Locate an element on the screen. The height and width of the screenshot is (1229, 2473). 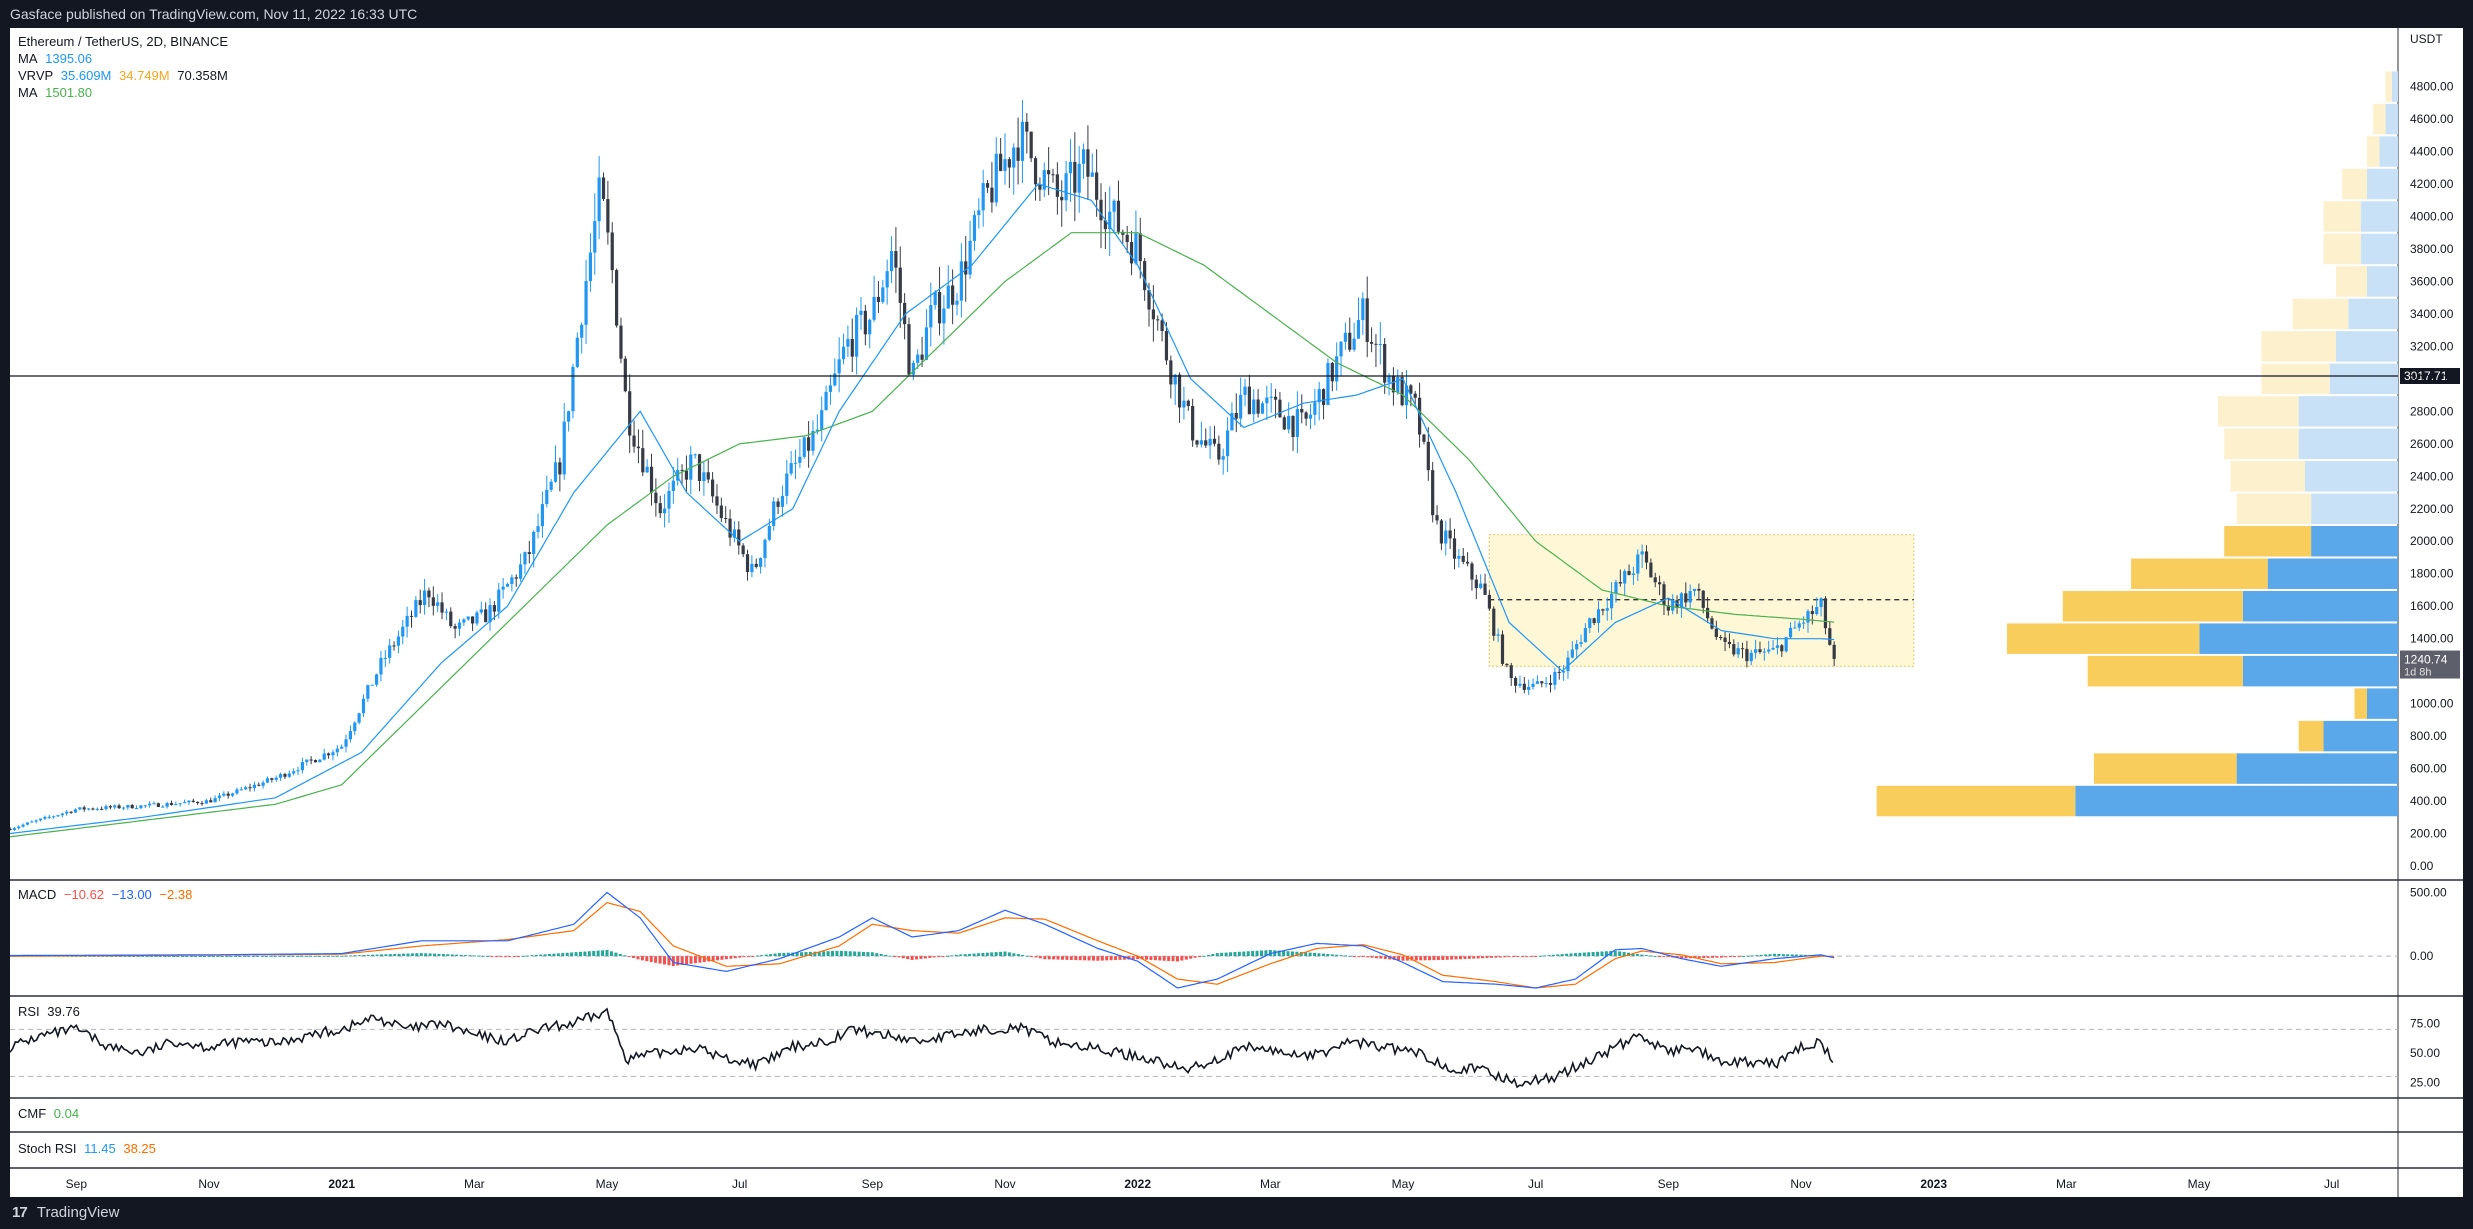
price-axis-tick: 3400.00 is located at coordinates (2432, 314).